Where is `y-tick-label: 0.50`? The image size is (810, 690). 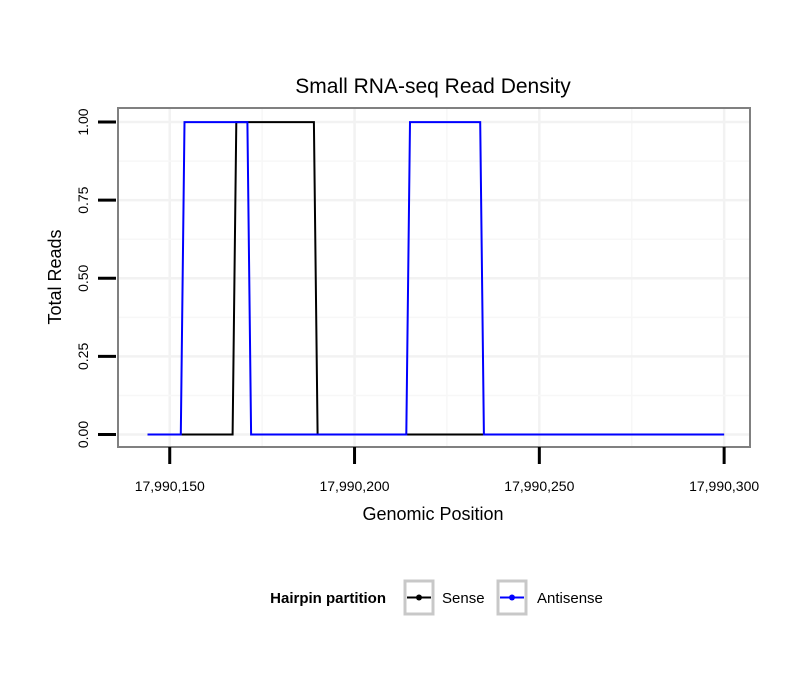
y-tick-label: 0.50 is located at coordinates (83, 277).